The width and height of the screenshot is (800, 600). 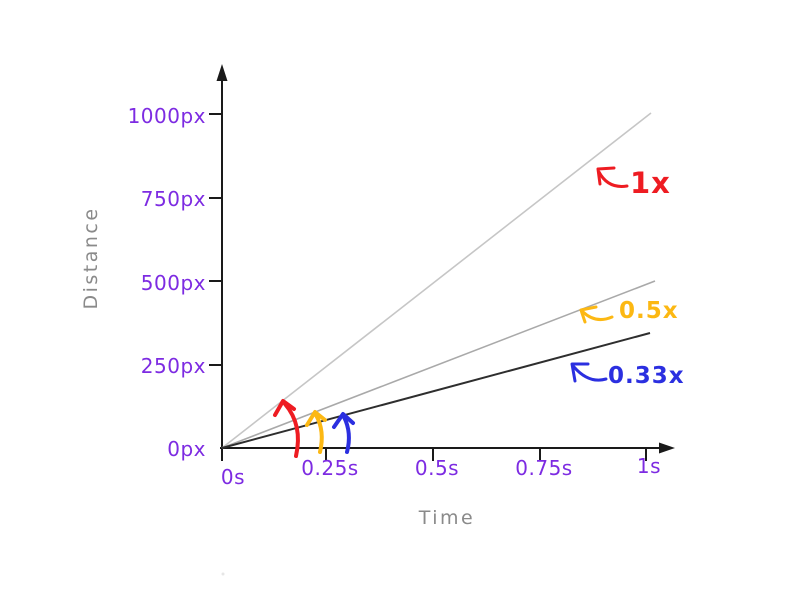 What do you see at coordinates (284, 408) in the screenshot?
I see `origin-arrow-red-head` at bounding box center [284, 408].